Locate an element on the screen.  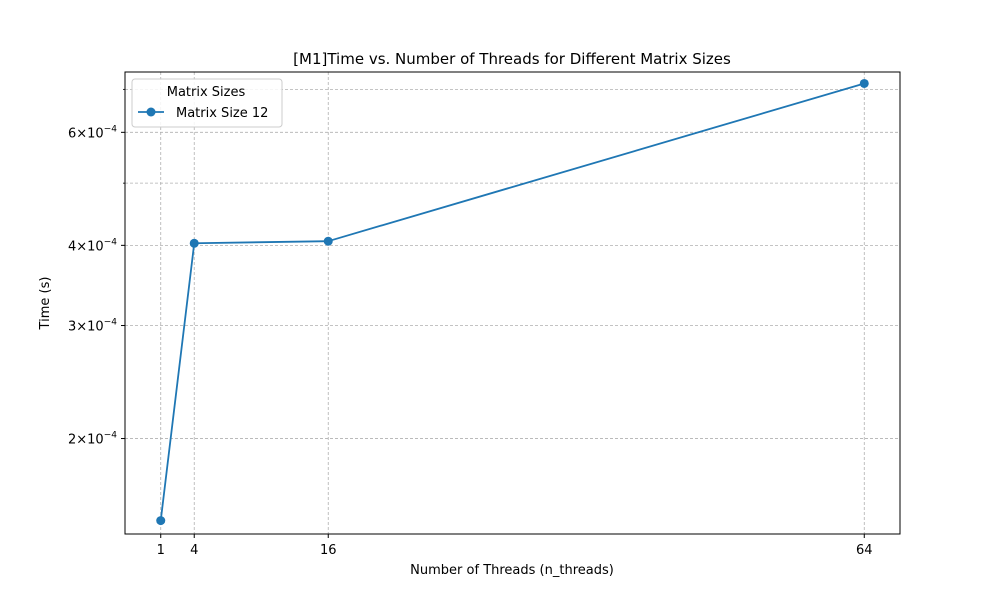
x-axis-label: Number of Threads (n_threads) is located at coordinates (512, 570).